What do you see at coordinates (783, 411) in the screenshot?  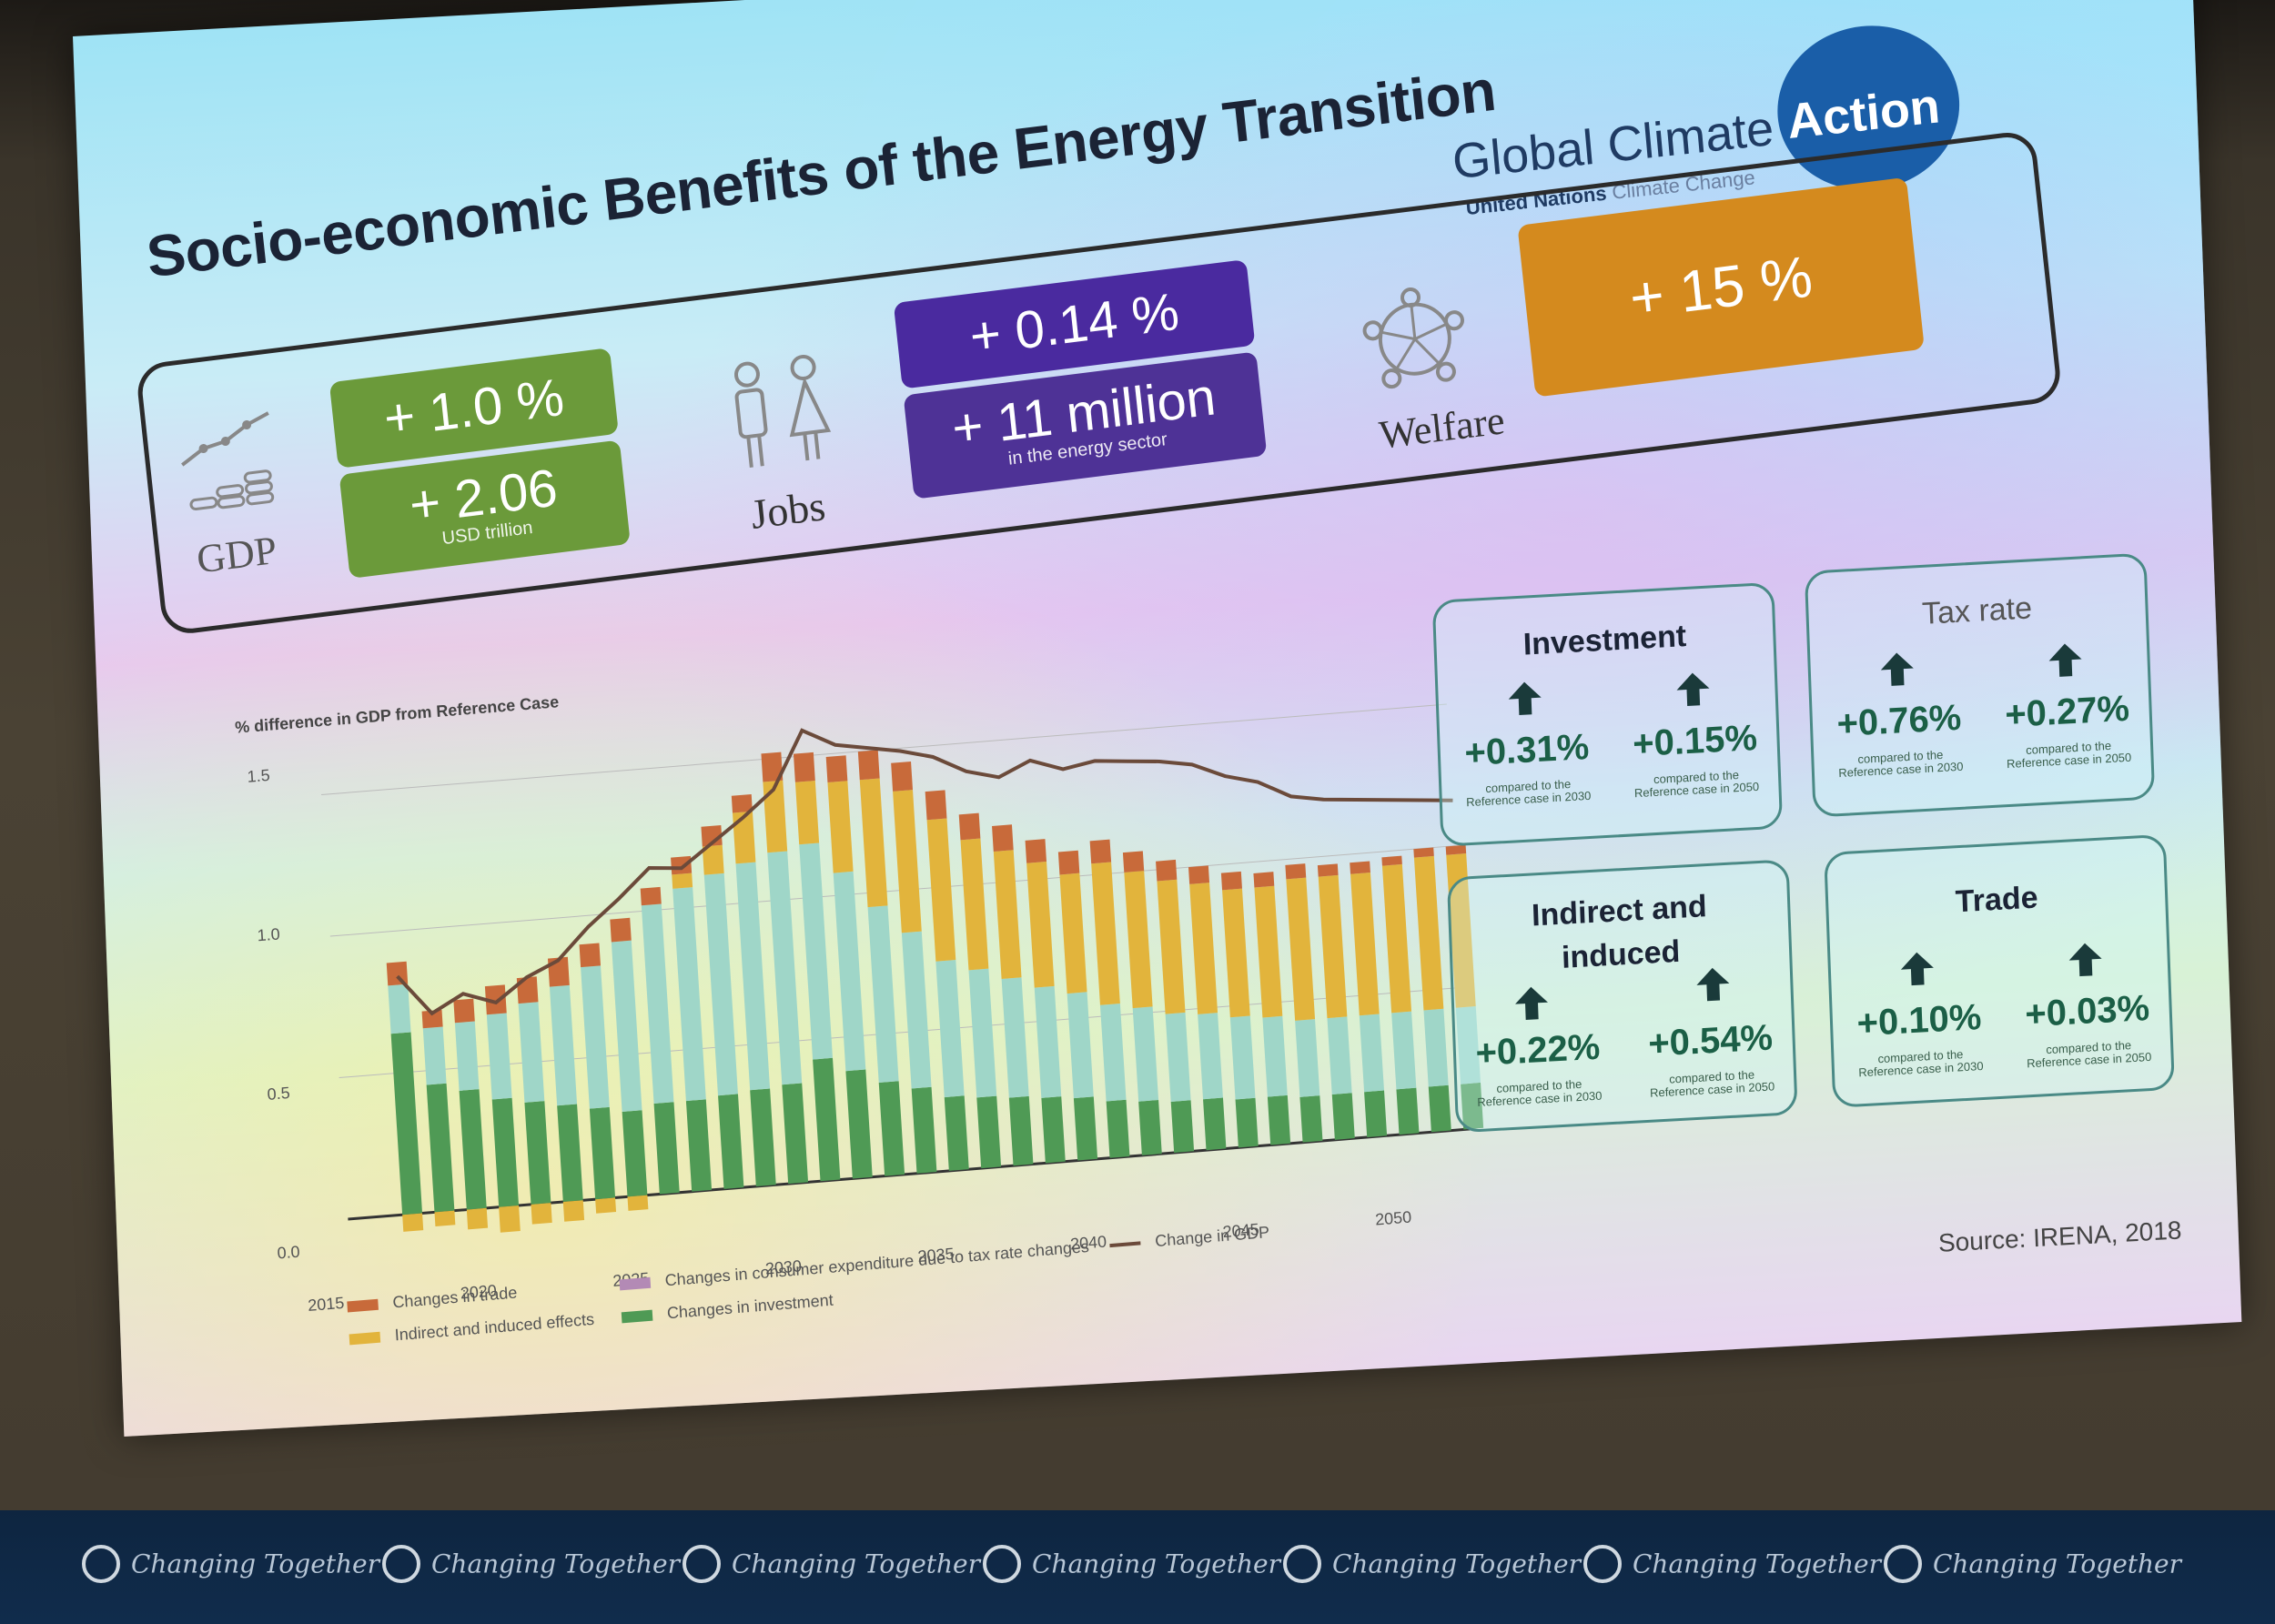 I see `jobs-people-icon` at bounding box center [783, 411].